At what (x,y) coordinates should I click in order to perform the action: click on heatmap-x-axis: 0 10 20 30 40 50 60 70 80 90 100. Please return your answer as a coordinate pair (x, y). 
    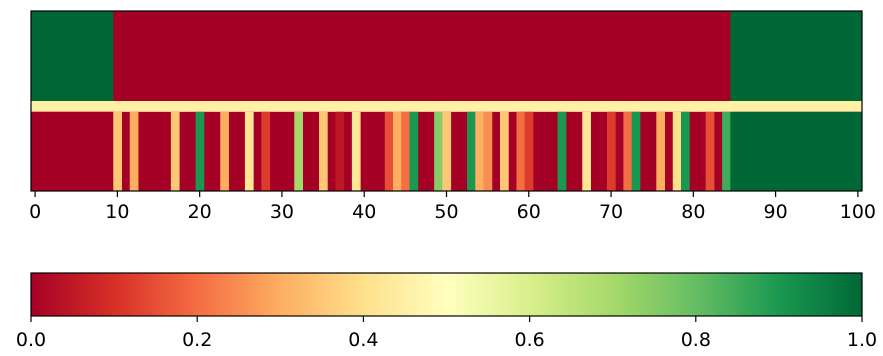
    Looking at the image, I should click on (452, 207).